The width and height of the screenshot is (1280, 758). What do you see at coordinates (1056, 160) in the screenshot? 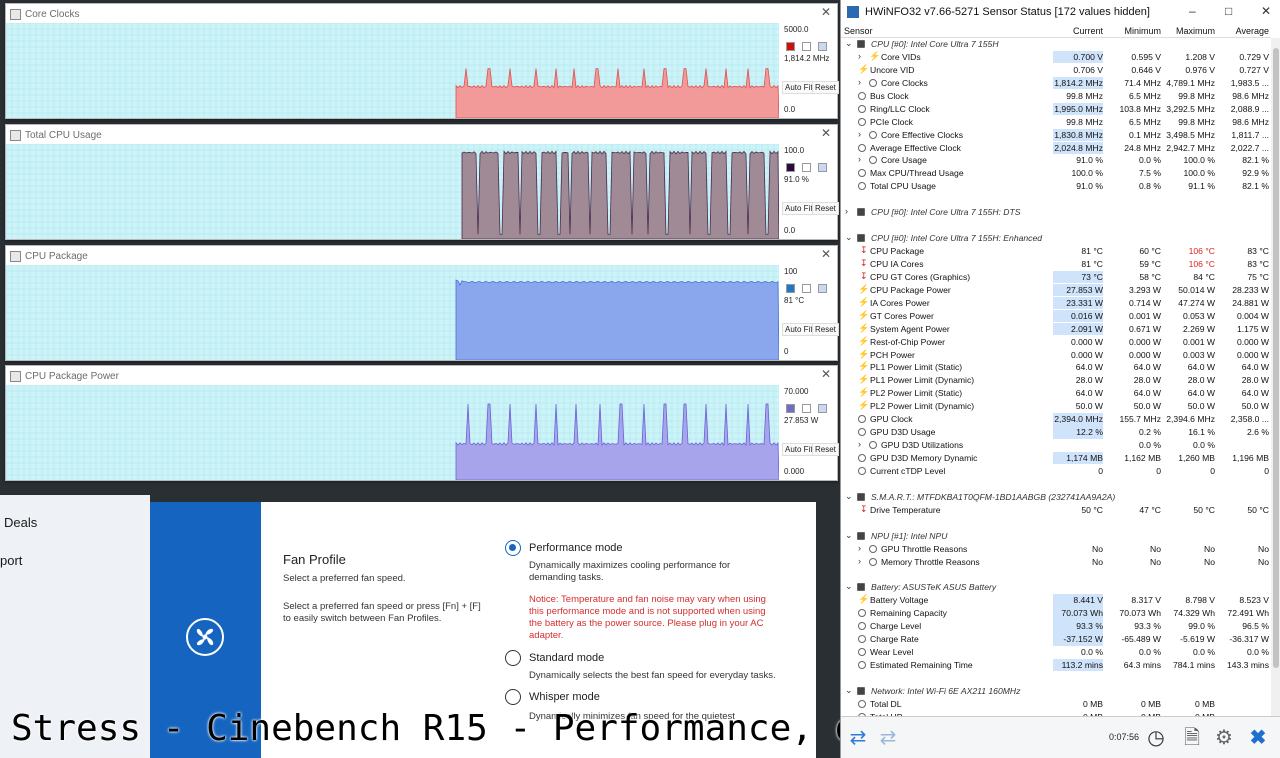
I see `sensor-row: › Core Usage 91.0 % 0.0 % 100.0 % 82.1 %` at bounding box center [1056, 160].